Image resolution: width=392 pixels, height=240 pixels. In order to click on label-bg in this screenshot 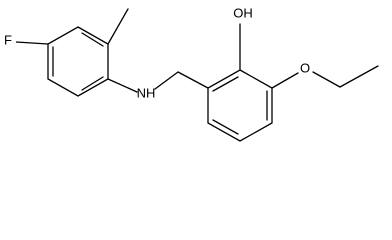, I will do `click(8, 41)`.